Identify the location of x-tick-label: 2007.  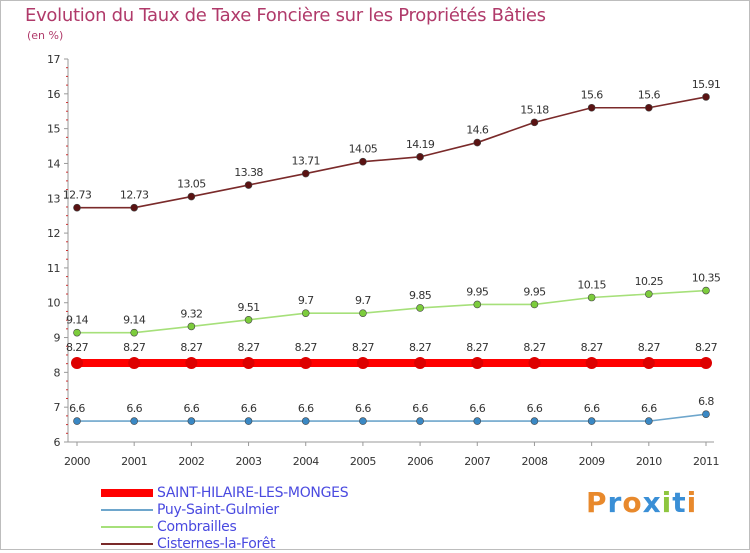
(477, 461).